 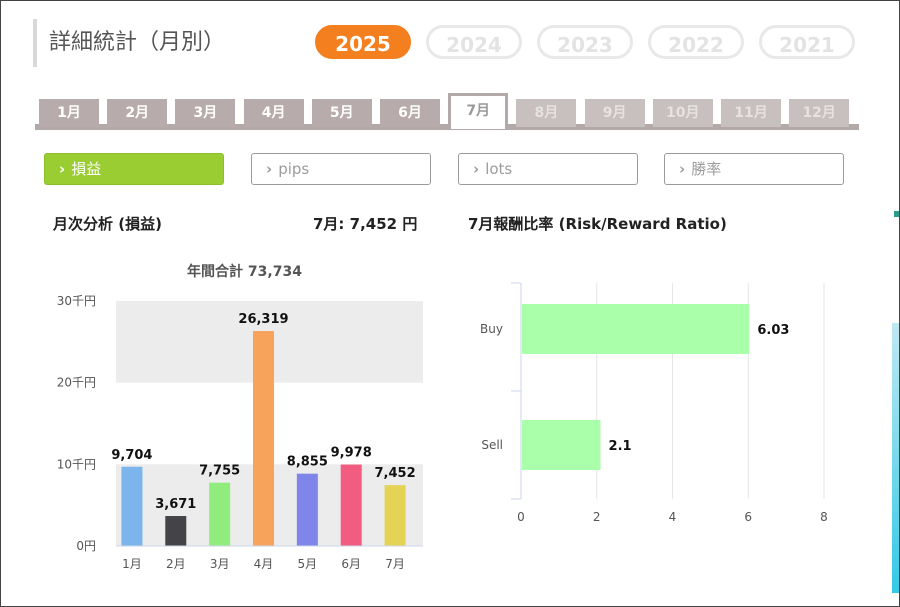 What do you see at coordinates (410, 113) in the screenshot?
I see `month-tab-6: 6月` at bounding box center [410, 113].